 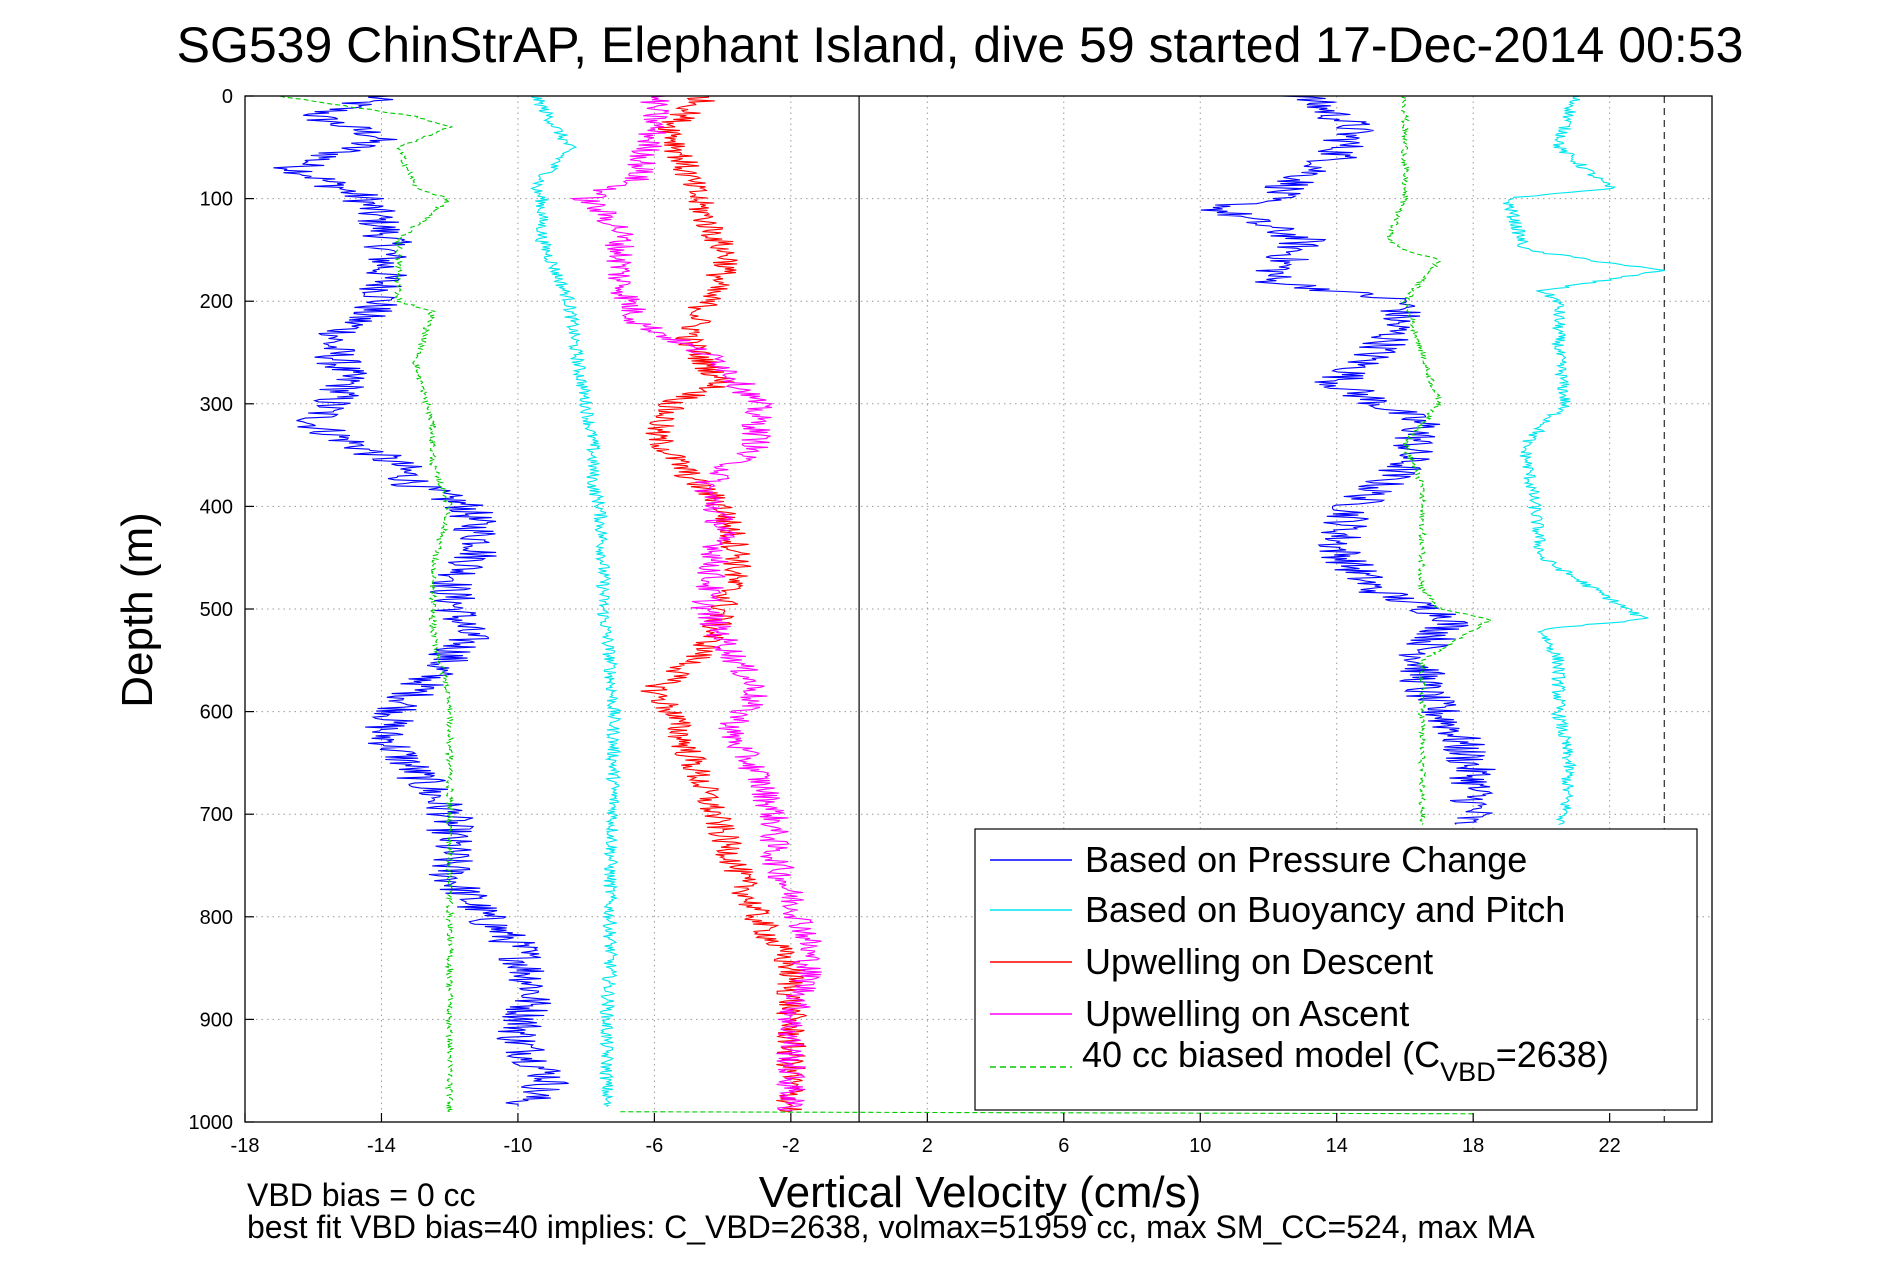 I want to click on x-tick-label: 10, so click(x=1200, y=1146).